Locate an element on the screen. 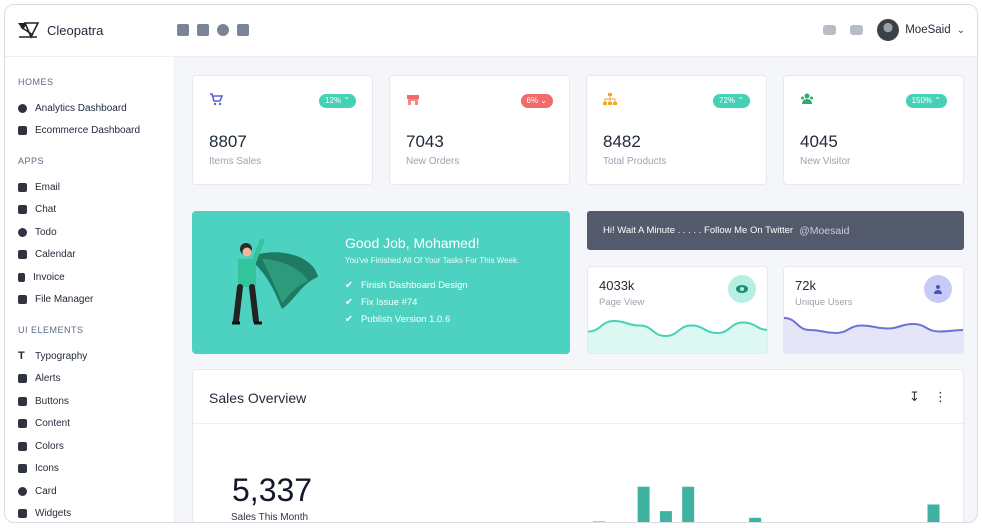 The image size is (982, 528). check-icon is located at coordinates (223, 30).